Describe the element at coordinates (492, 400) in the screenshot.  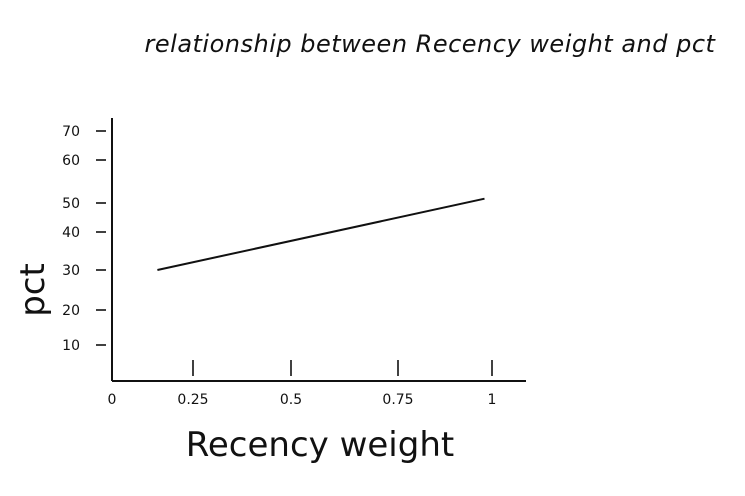
I see `x-tick-label: 1` at that location.